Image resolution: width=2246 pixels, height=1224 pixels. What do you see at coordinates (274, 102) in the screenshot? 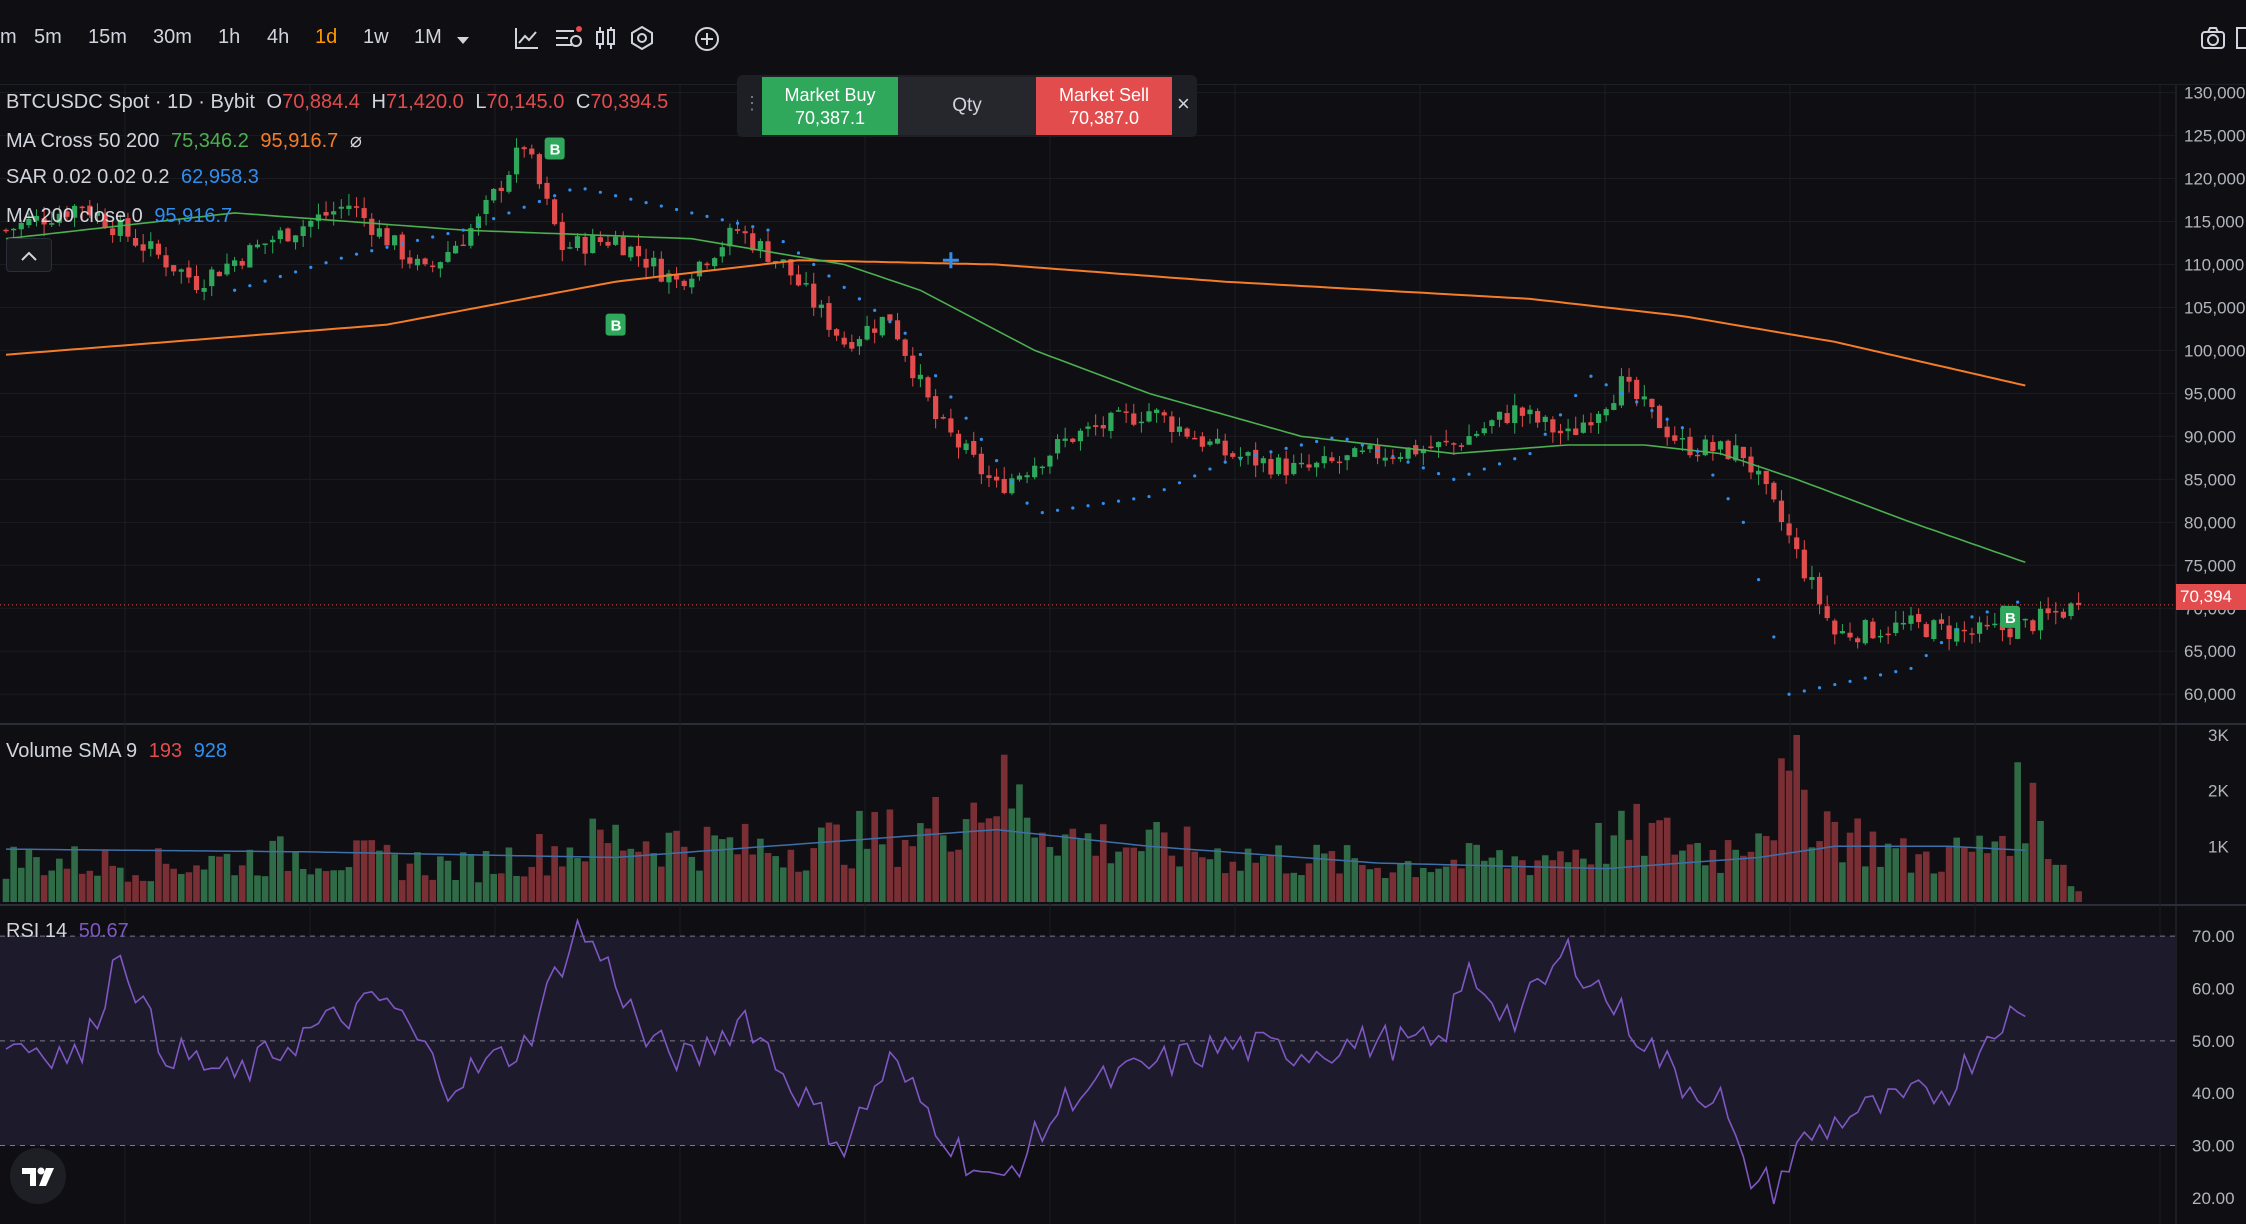
I see `open-label: O` at bounding box center [274, 102].